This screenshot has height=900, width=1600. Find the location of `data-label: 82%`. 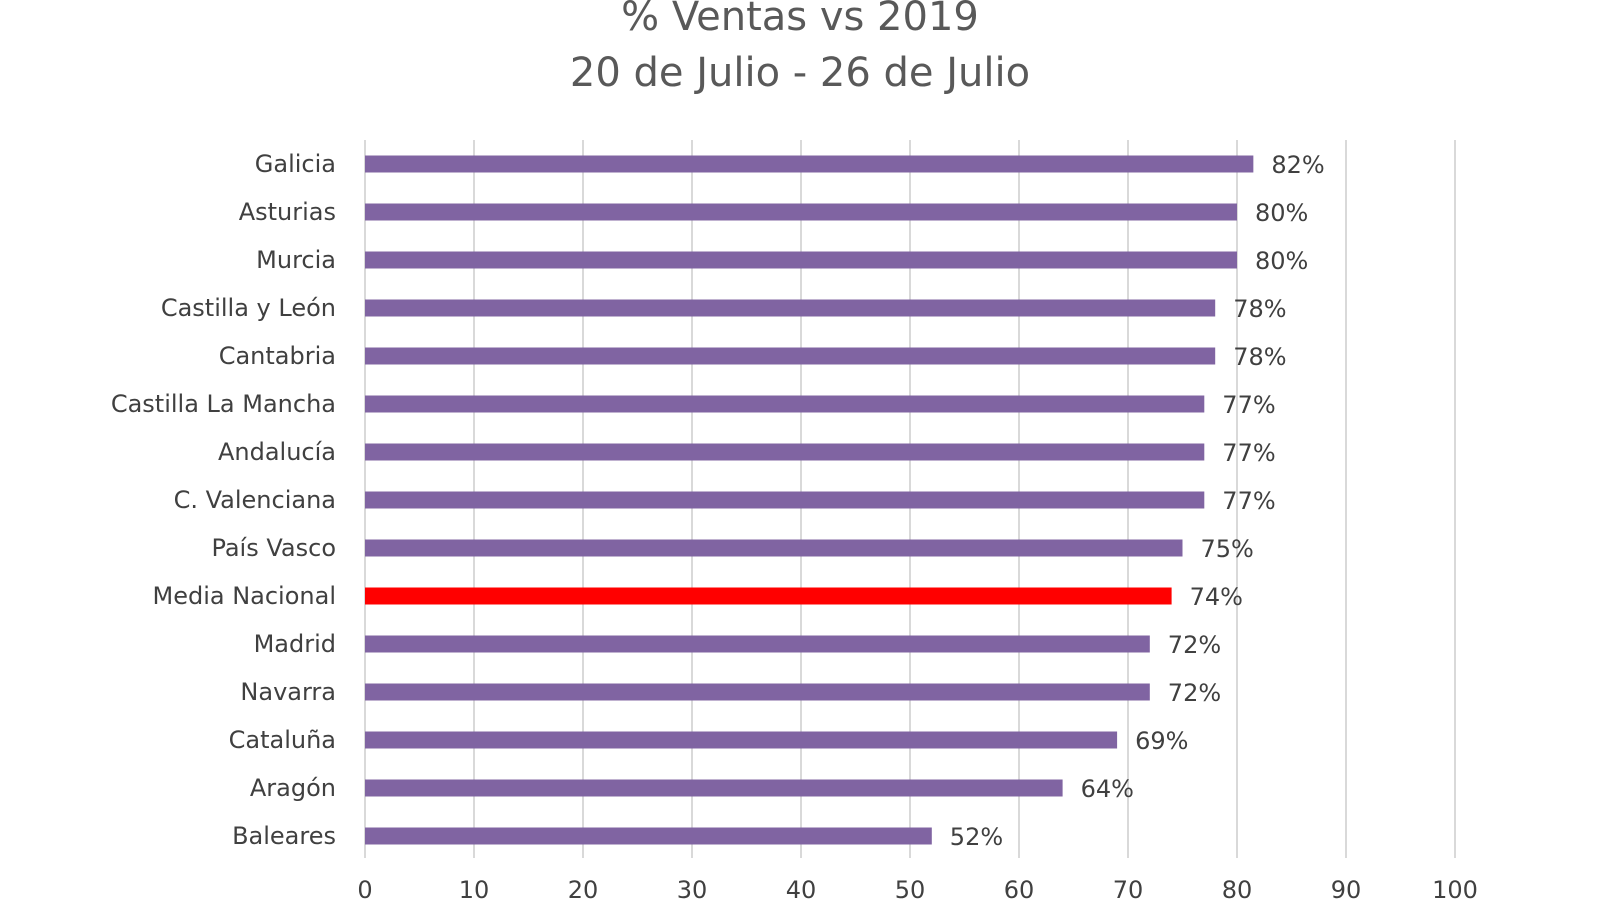

data-label: 82% is located at coordinates (1297, 165).